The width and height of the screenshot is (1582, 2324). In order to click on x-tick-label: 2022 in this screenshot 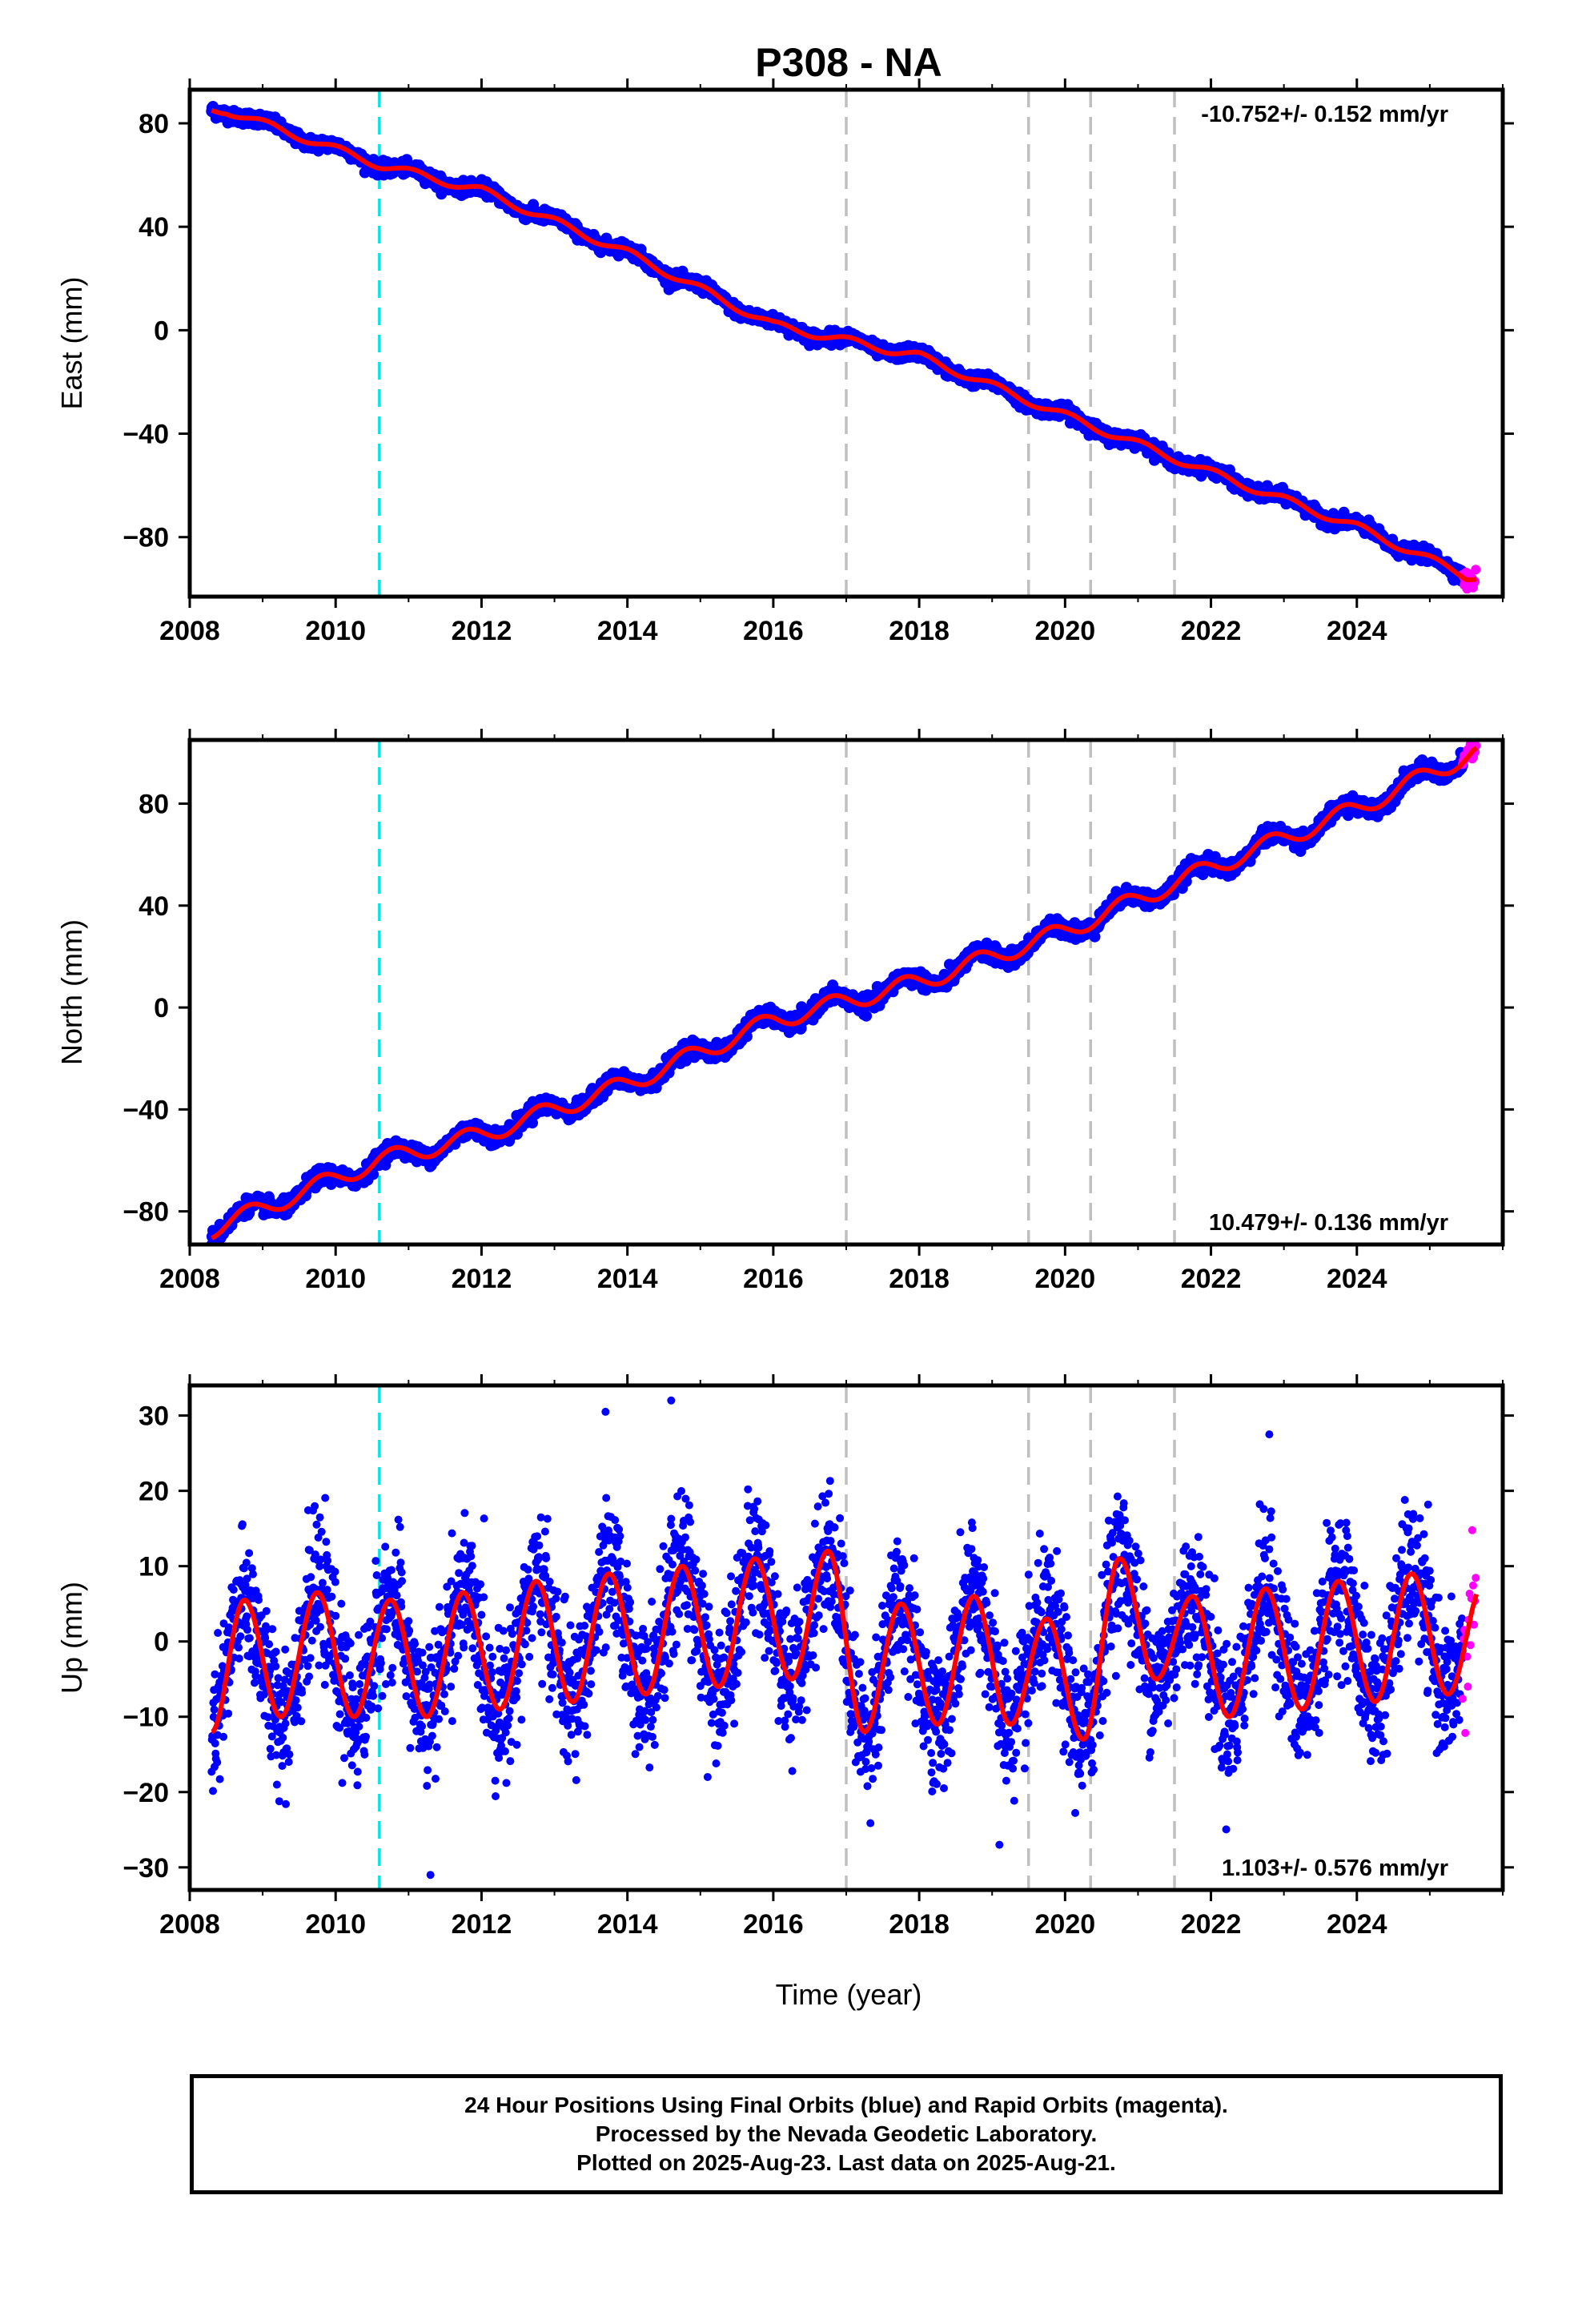, I will do `click(1211, 631)`.